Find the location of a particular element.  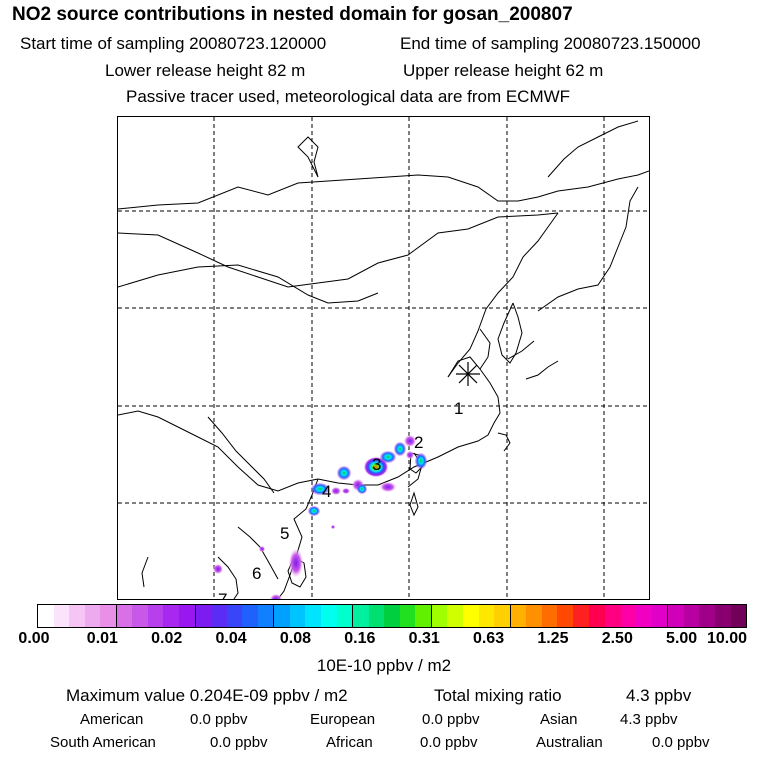

region-asian-name: Asian is located at coordinates (559, 719).